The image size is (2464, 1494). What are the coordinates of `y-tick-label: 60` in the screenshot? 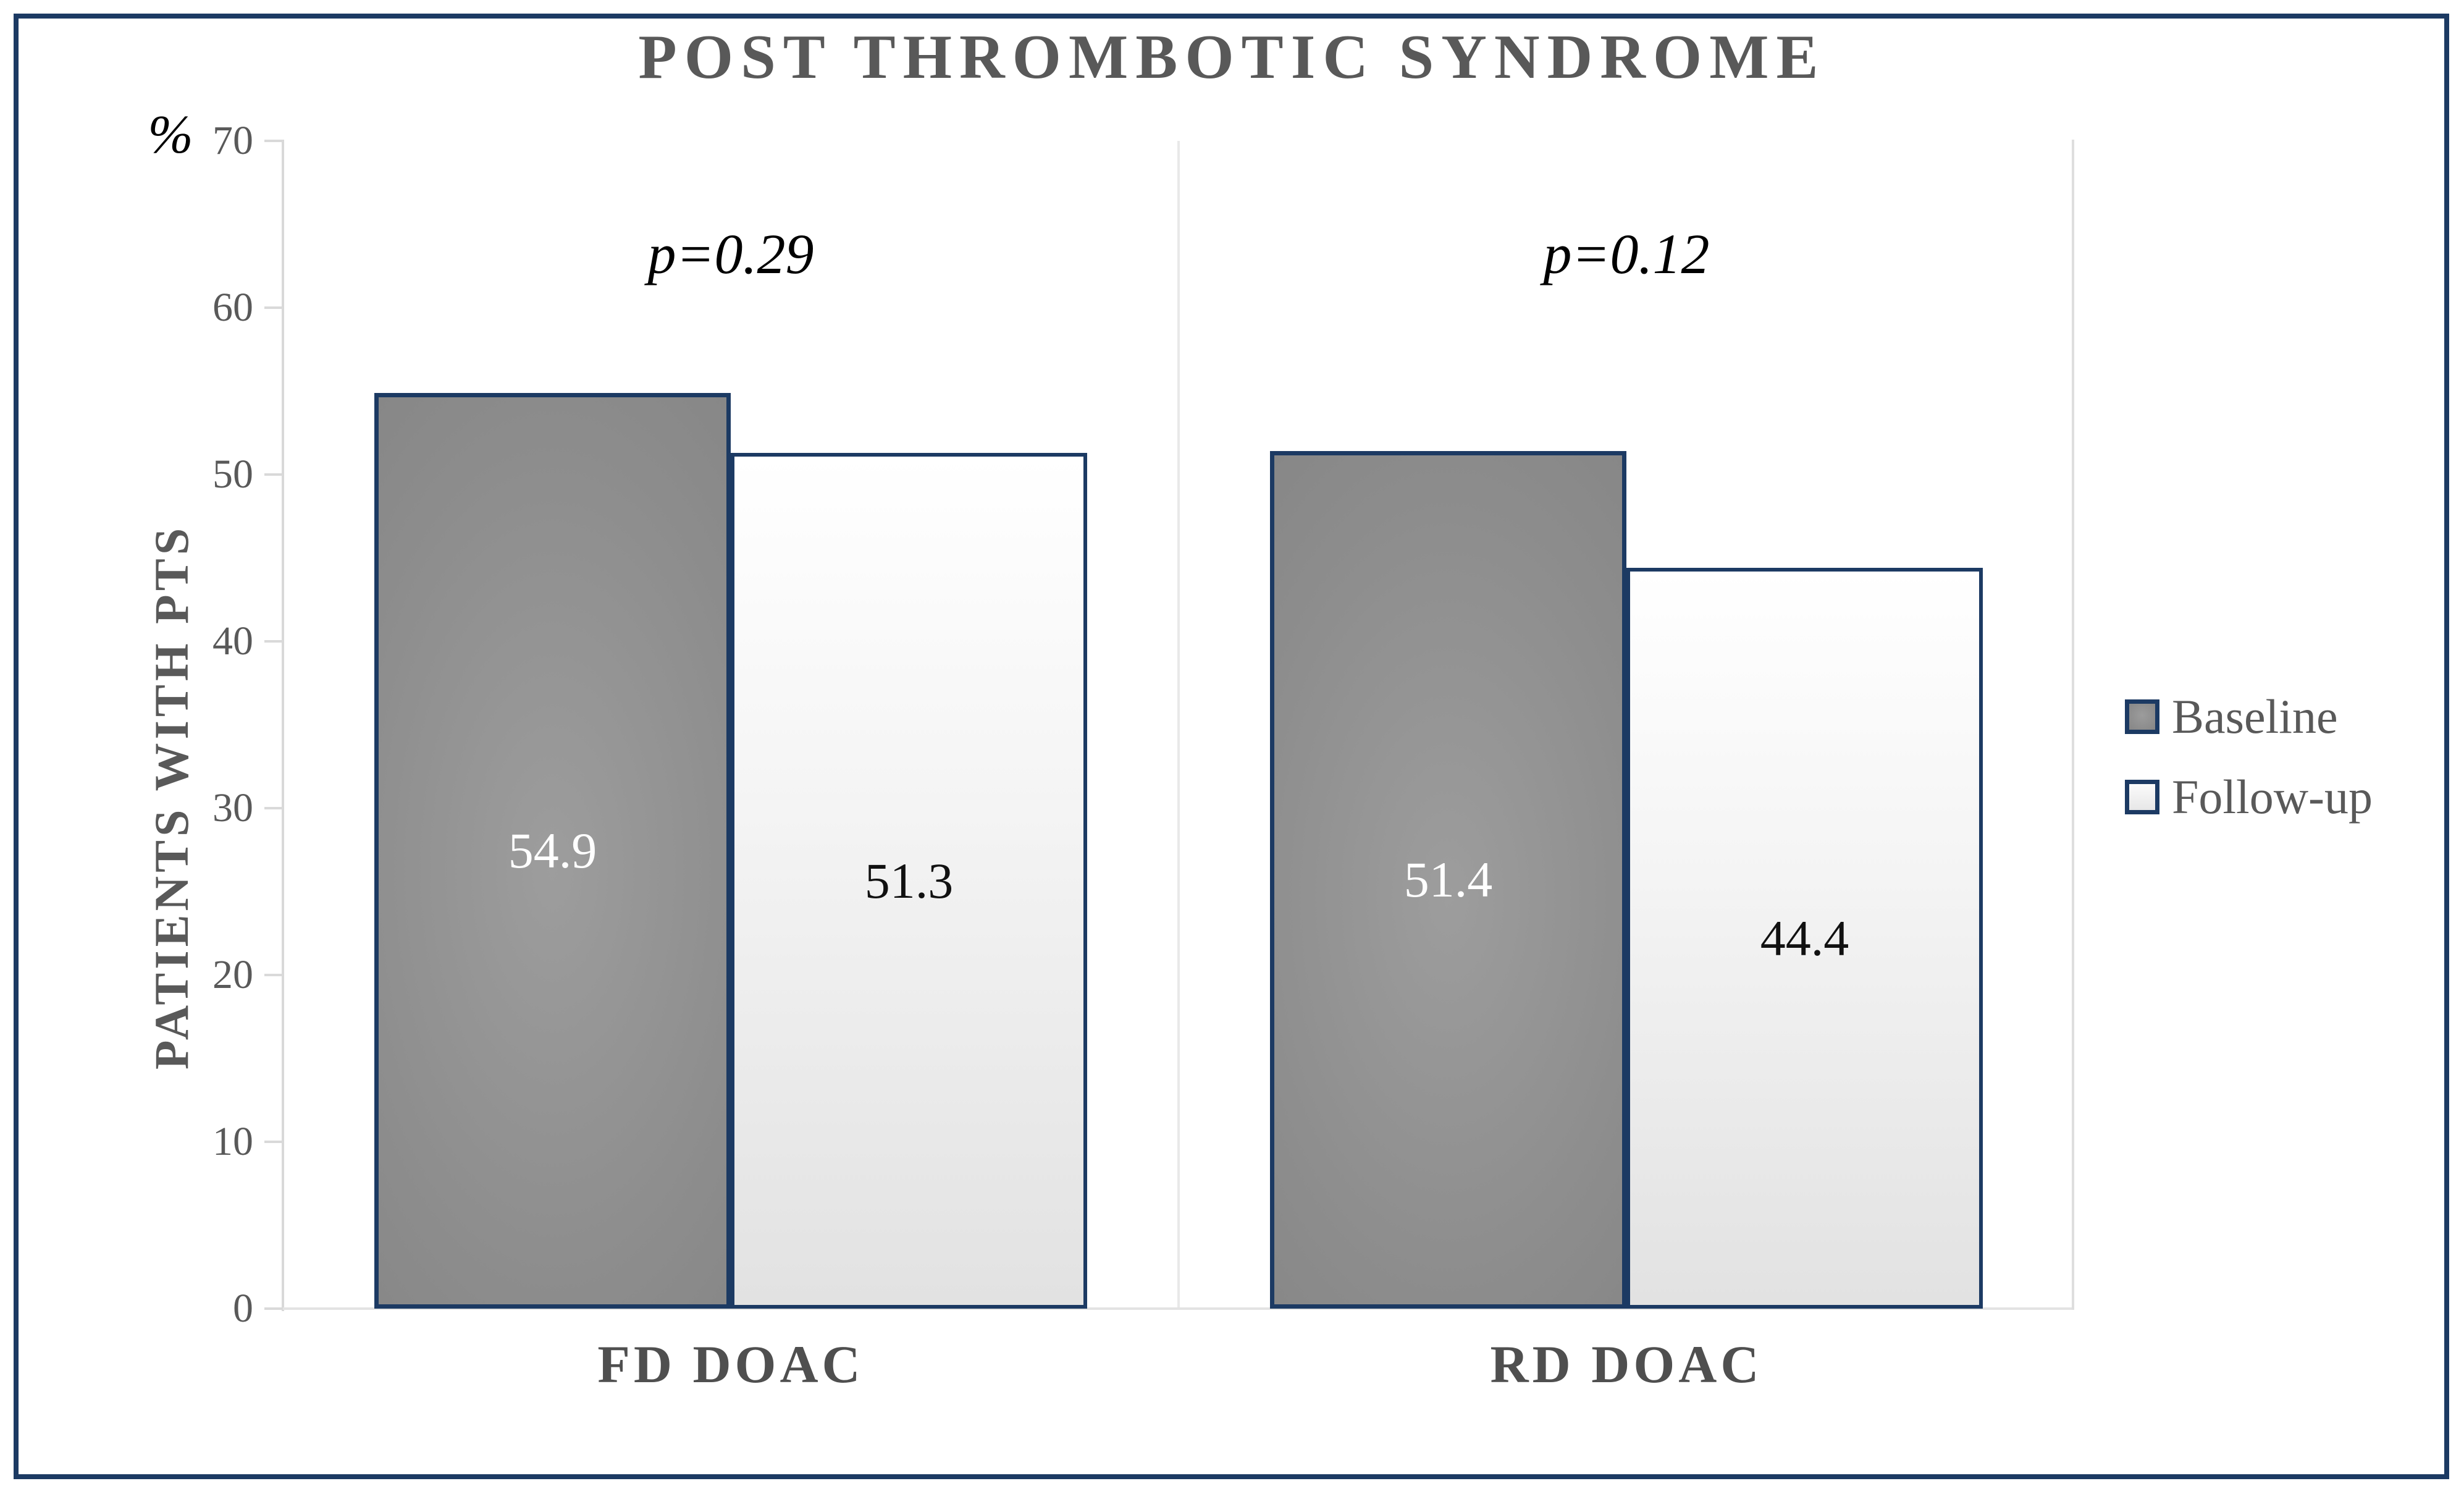 It's located at (232, 307).